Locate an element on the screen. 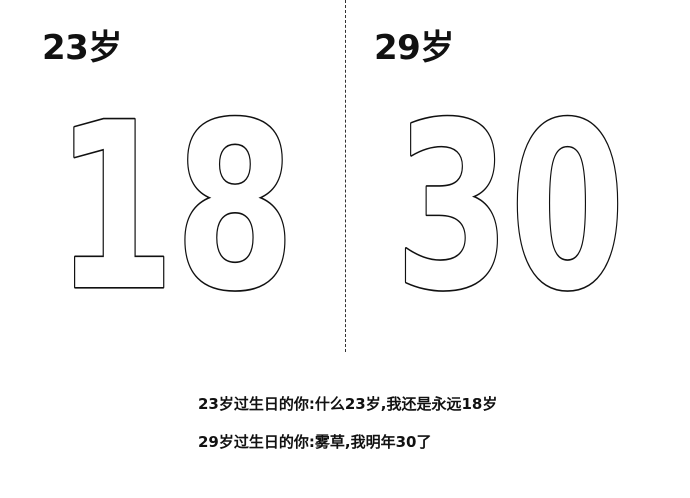 This screenshot has height=498, width=690. number-18: 18 is located at coordinates (175, 200).